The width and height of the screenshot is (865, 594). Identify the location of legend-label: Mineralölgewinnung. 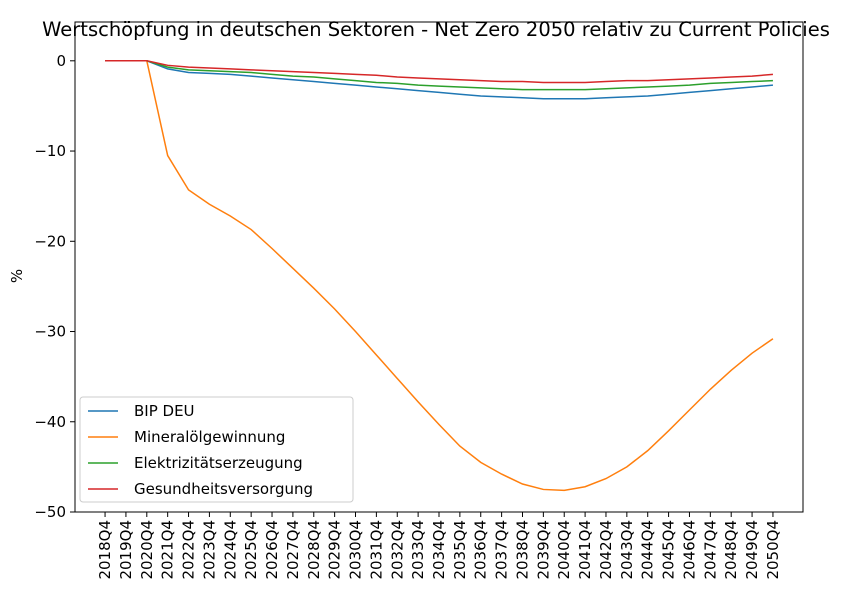
(209, 437).